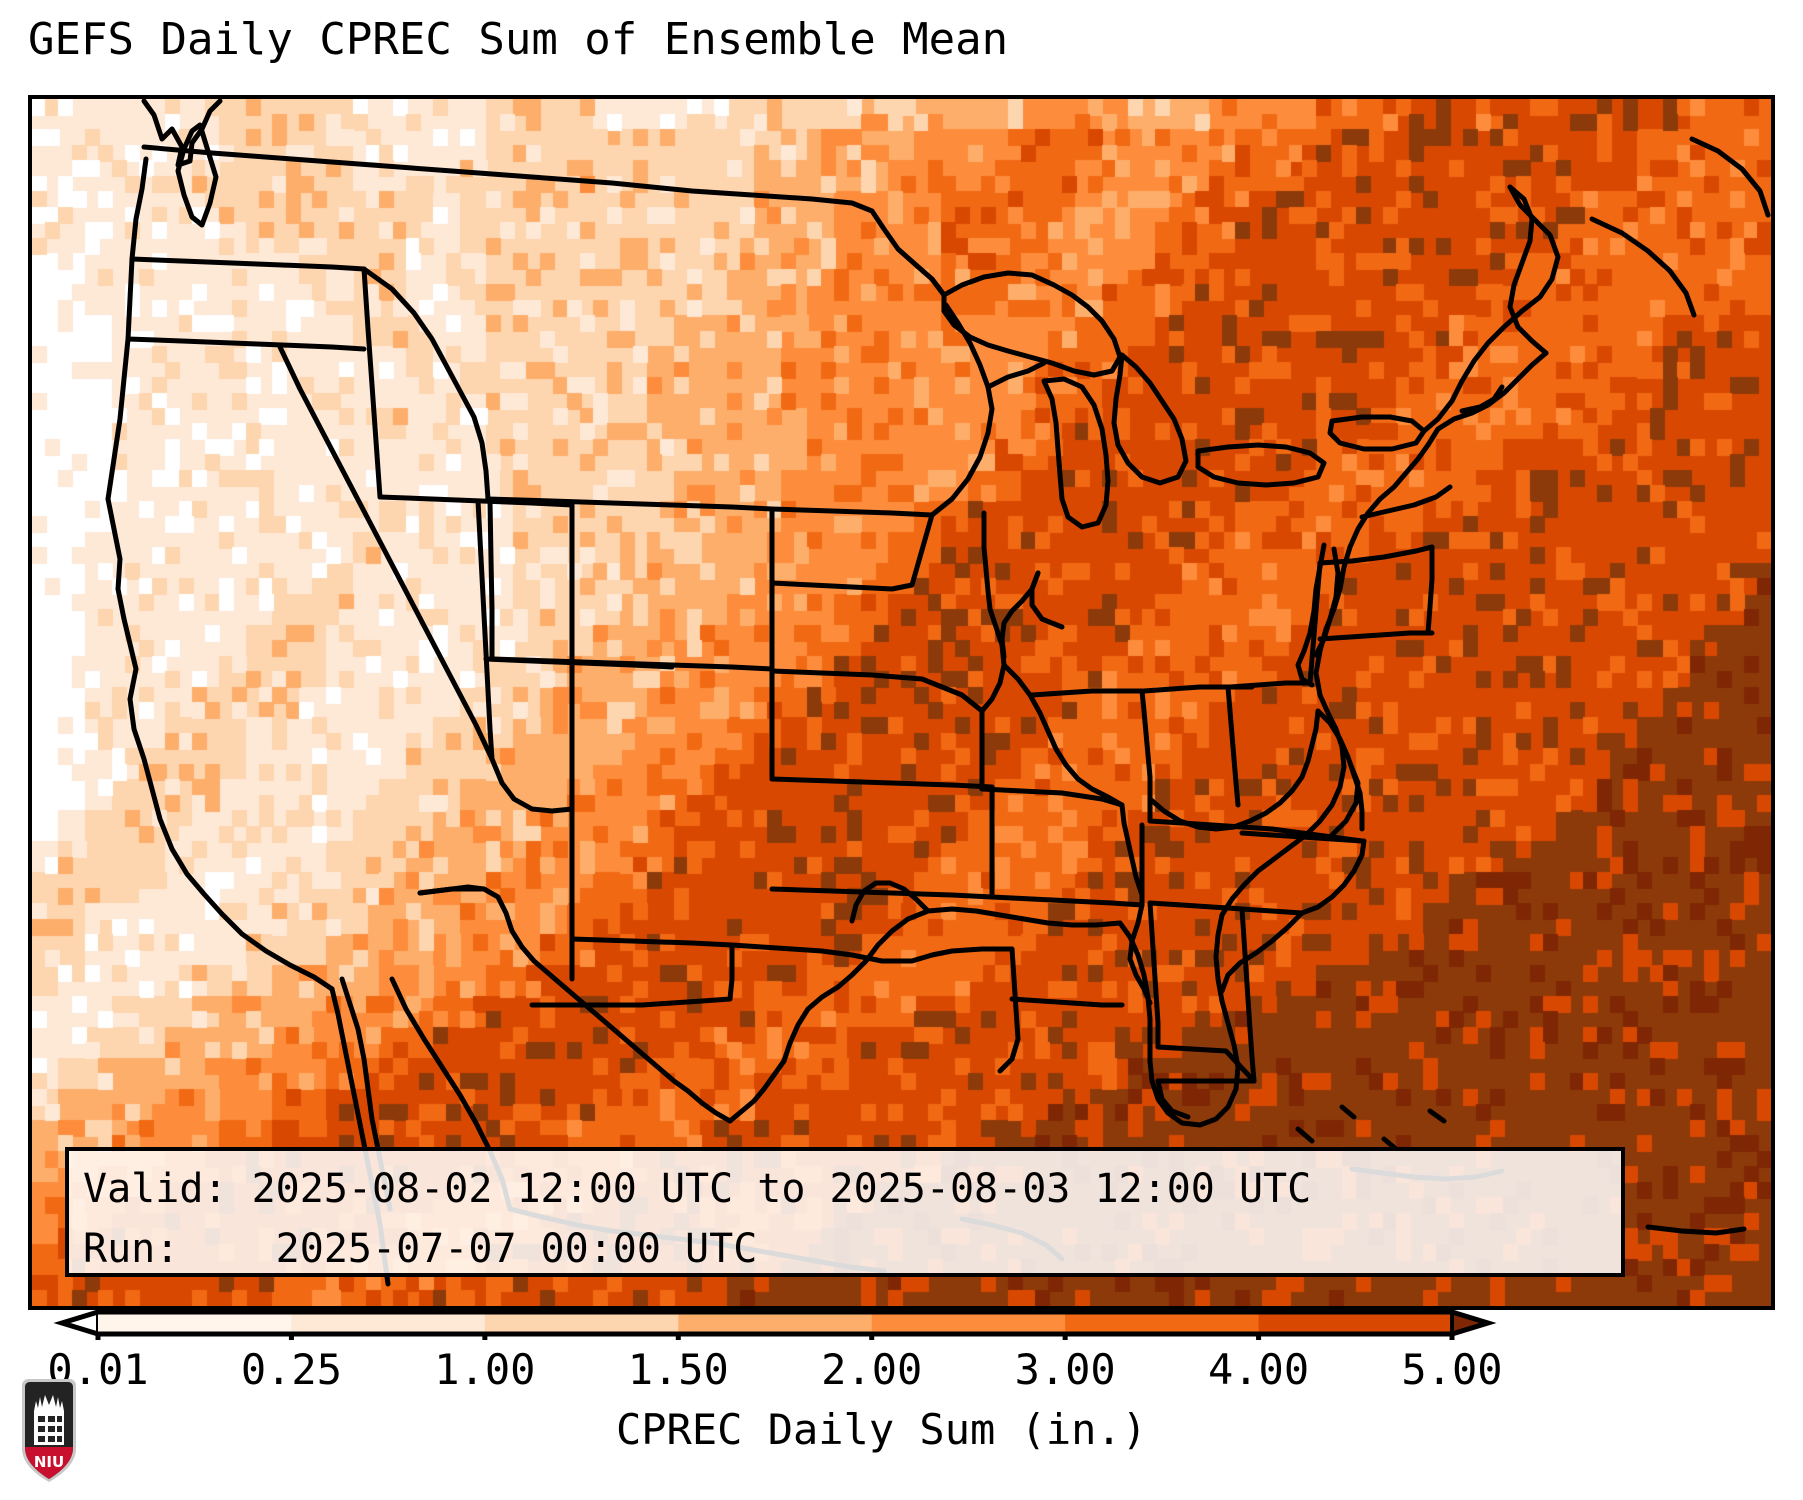 The image size is (1803, 1500). I want to click on colorbar-tick-label: 5.00, so click(1452, 1369).